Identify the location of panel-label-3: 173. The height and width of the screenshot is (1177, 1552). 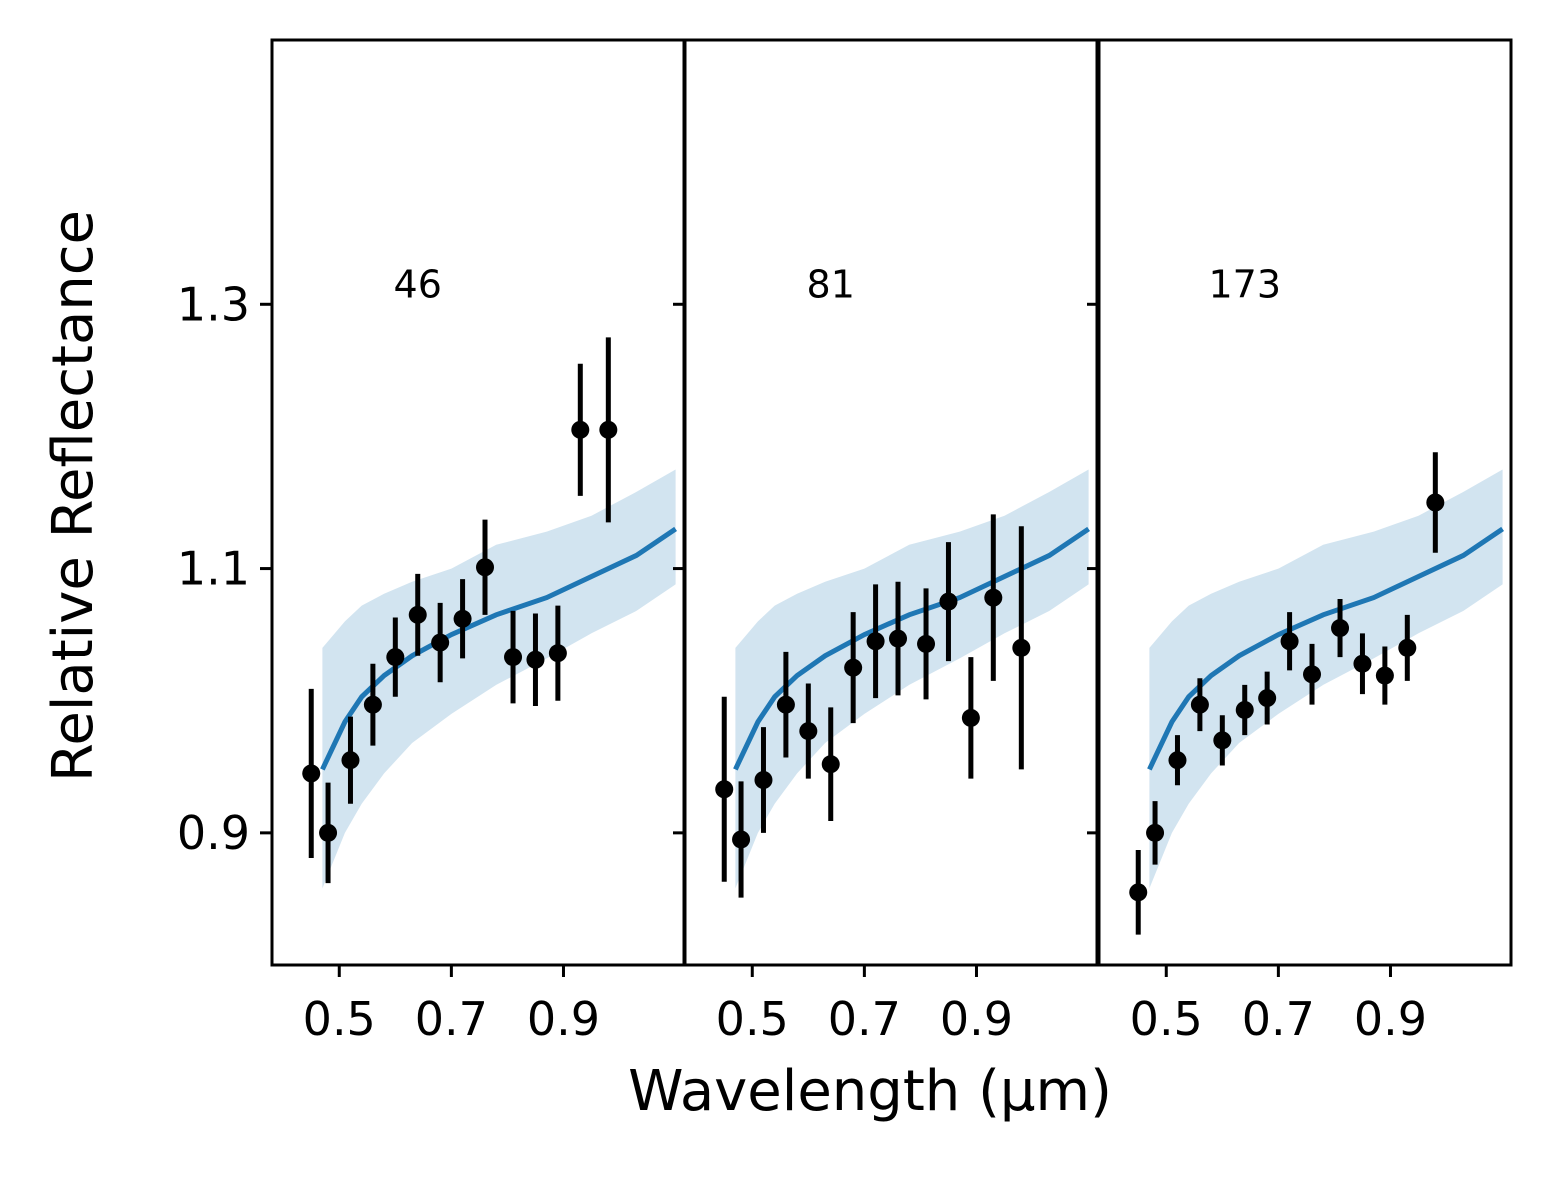
(1244, 285).